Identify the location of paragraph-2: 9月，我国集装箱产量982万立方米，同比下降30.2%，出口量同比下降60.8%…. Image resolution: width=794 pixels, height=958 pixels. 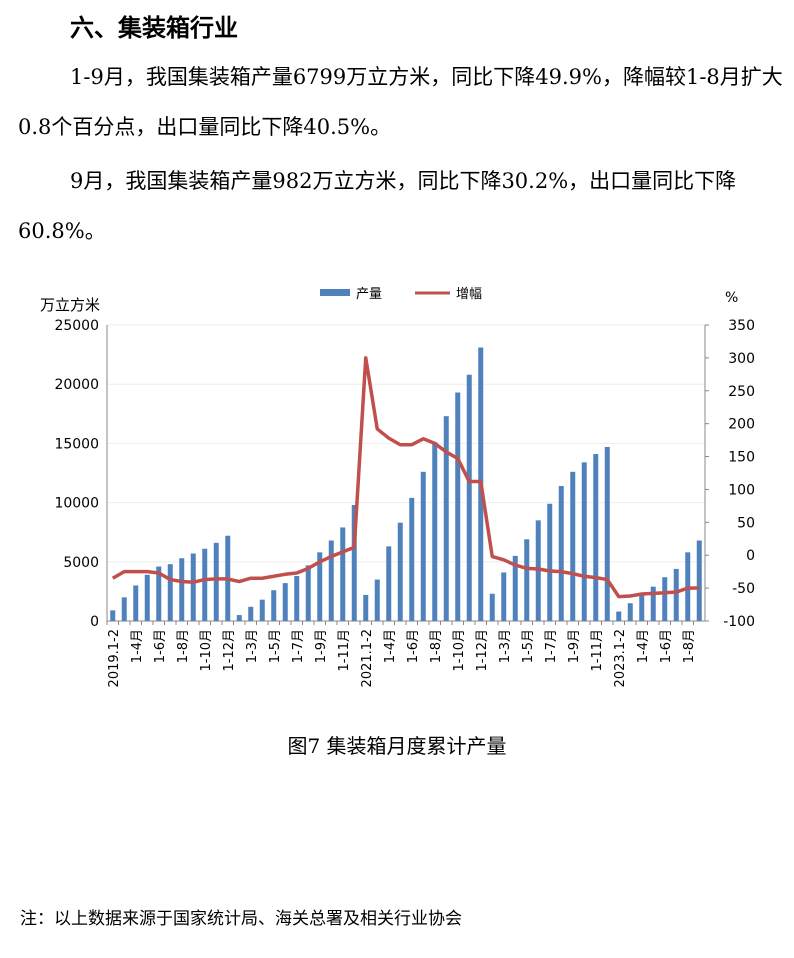
(377, 206).